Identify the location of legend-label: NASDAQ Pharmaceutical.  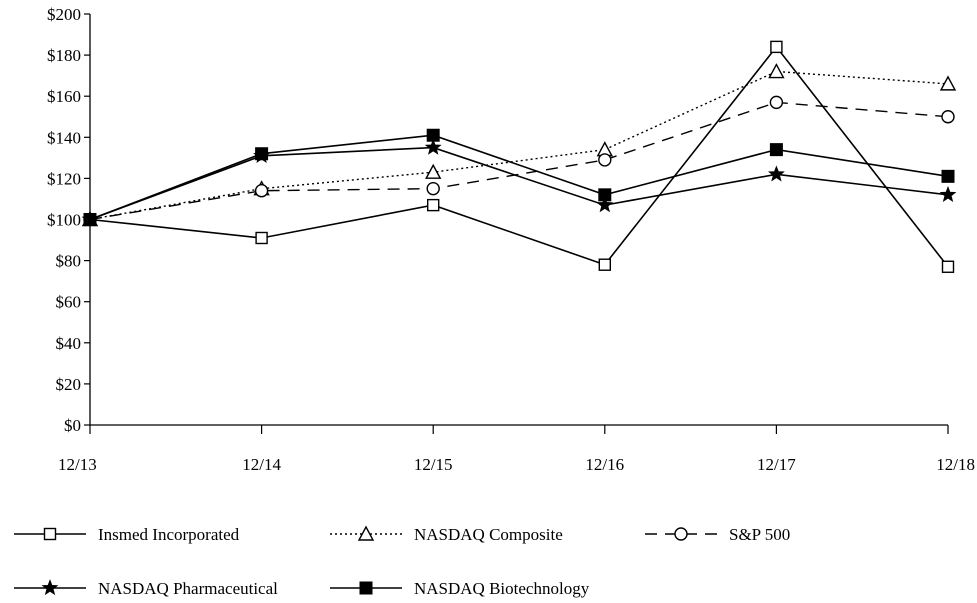
(188, 588).